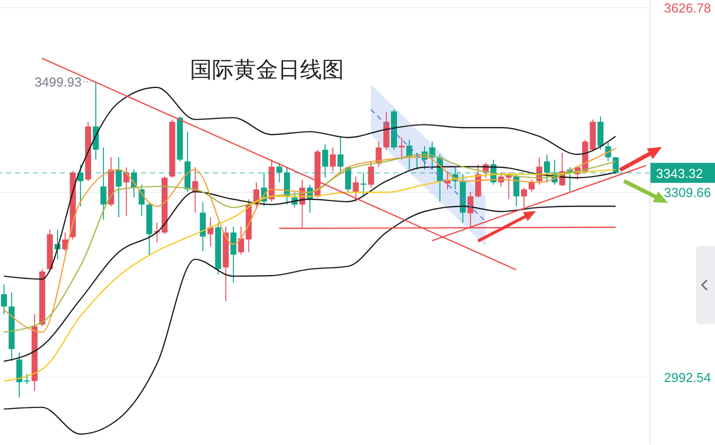 The width and height of the screenshot is (715, 445). Describe the element at coordinates (687, 8) in the screenshot. I see `y-tick-label: 3626.78` at that location.